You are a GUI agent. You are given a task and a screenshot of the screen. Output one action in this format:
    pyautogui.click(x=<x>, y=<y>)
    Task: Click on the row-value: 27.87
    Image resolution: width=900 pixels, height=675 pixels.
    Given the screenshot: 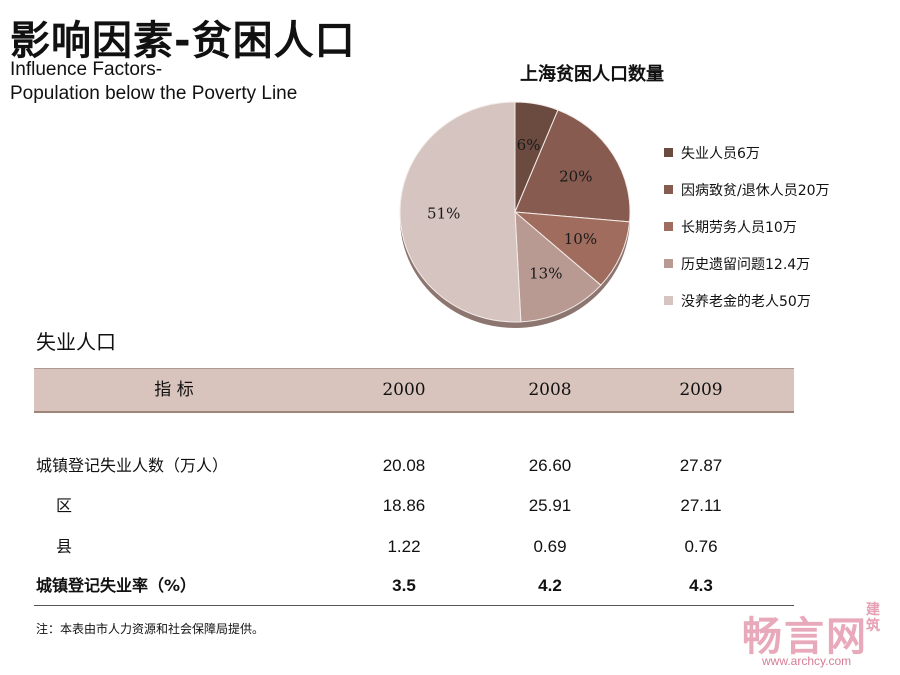 What is the action you would take?
    pyautogui.click(x=701, y=465)
    